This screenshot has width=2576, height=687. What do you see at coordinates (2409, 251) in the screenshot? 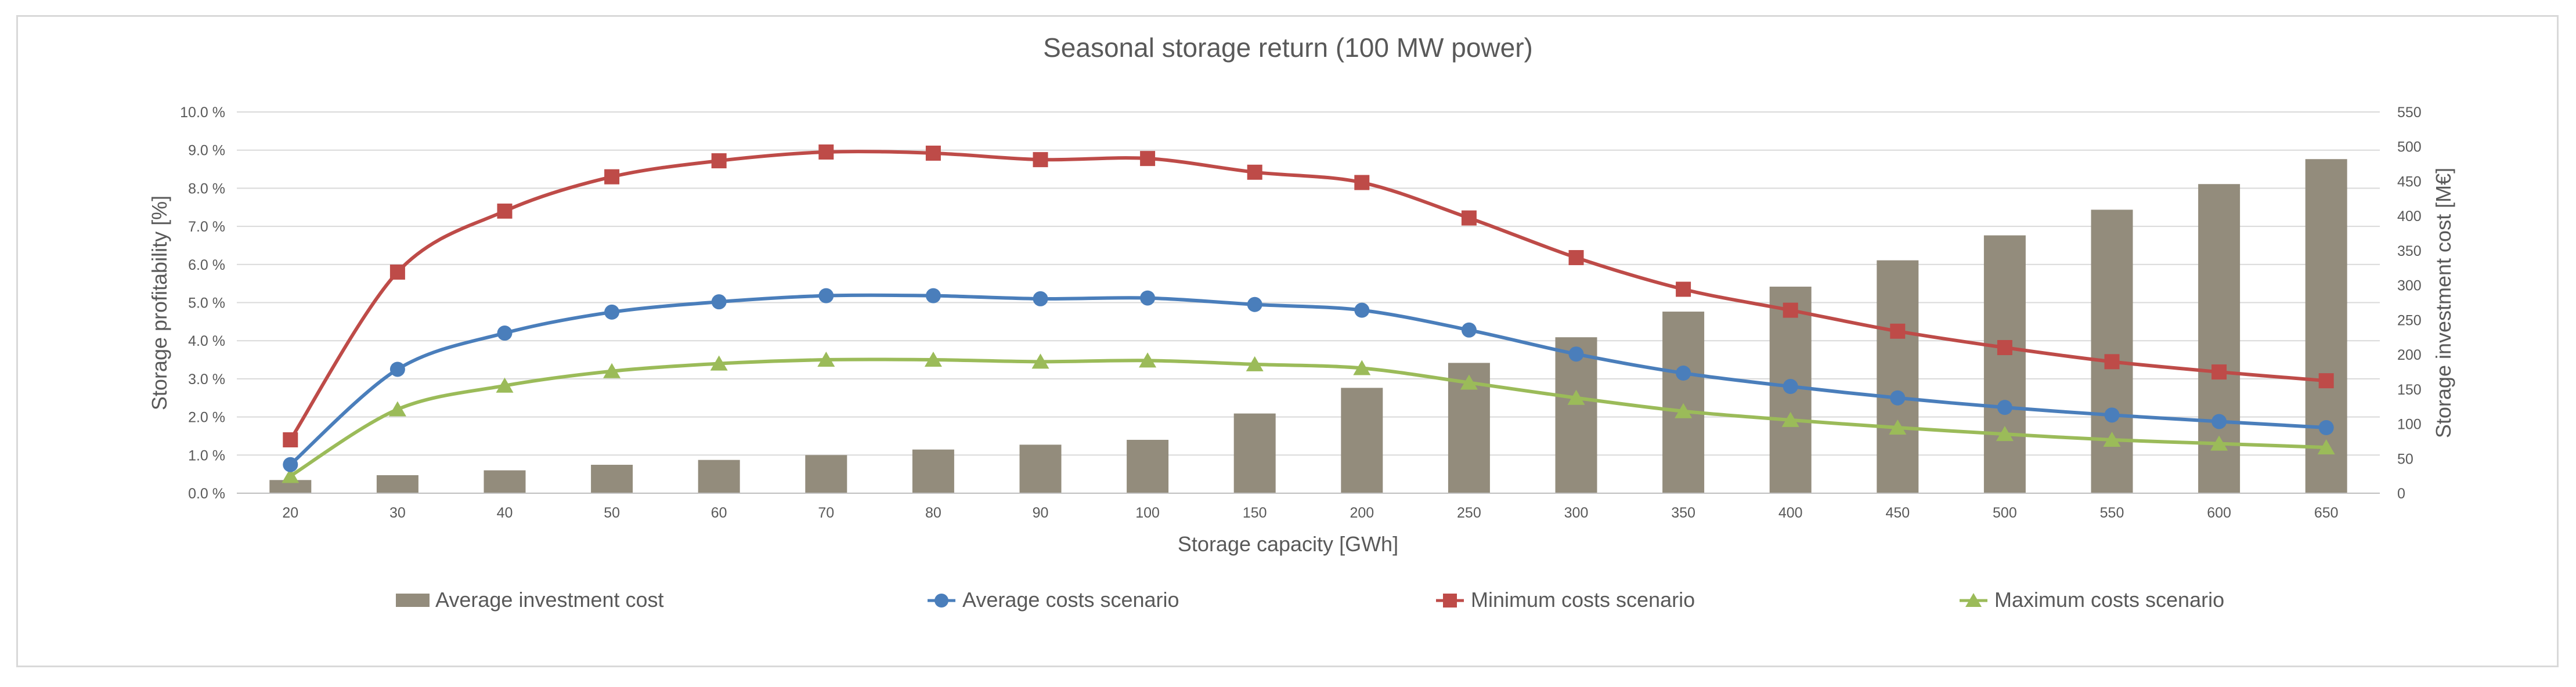
I see `right-tick-label: 350` at bounding box center [2409, 251].